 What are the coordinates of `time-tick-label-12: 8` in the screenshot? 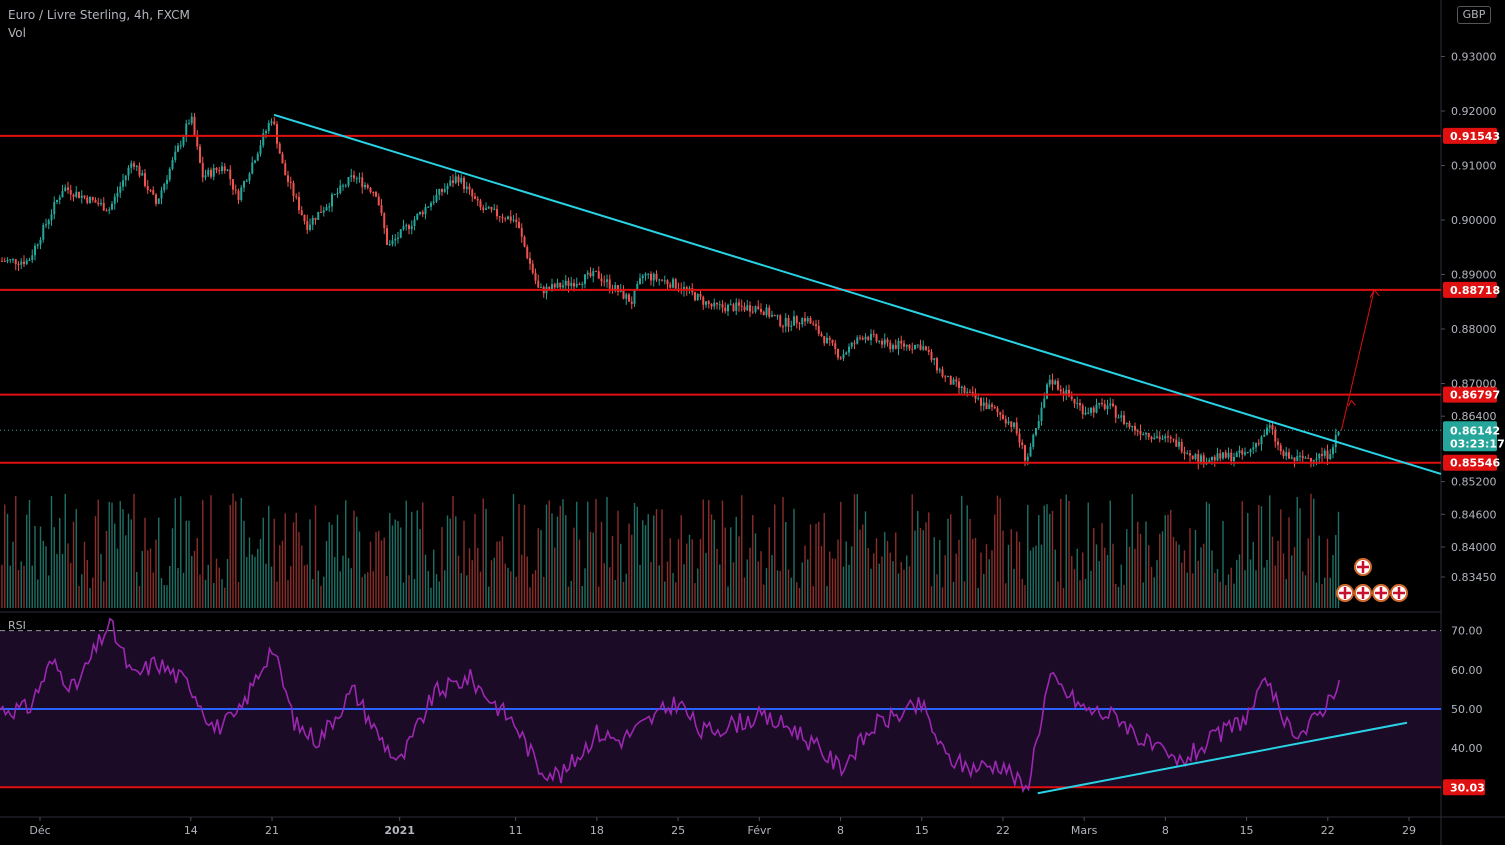 It's located at (1165, 830).